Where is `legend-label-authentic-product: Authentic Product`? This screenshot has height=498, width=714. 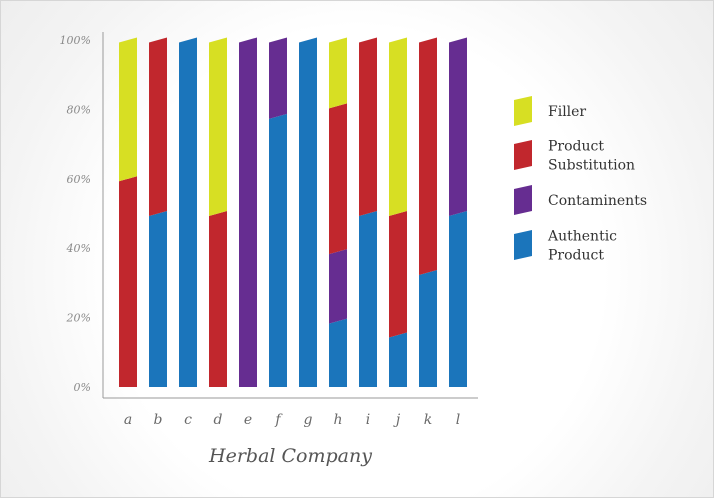
legend-label-authentic-product: Authentic Product is located at coordinates (582, 246).